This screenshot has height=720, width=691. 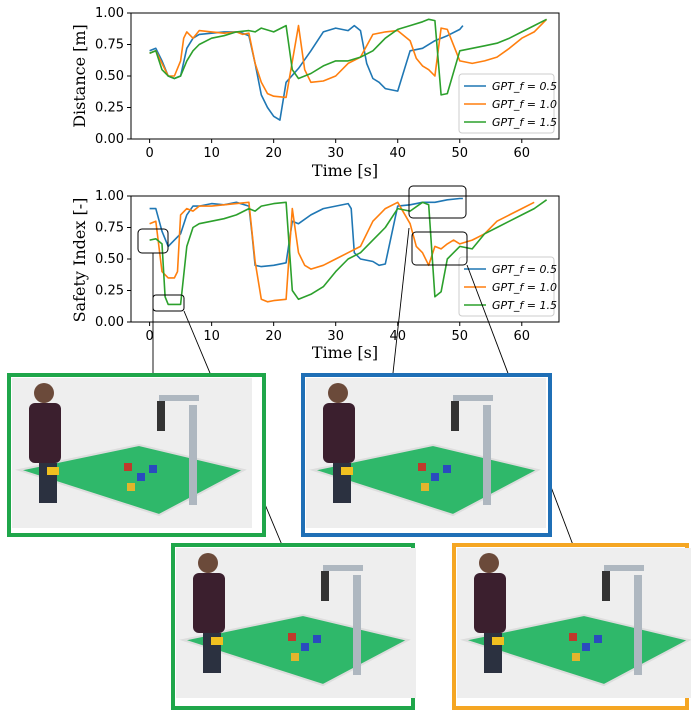 What do you see at coordinates (524, 287) in the screenshot?
I see `safety-legend-label-2: GPT_f = 1.0` at bounding box center [524, 287].